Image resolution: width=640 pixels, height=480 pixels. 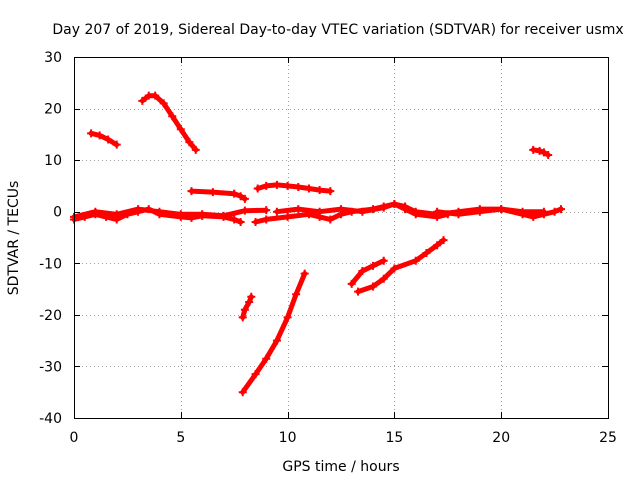 What do you see at coordinates (57, 213) in the screenshot?
I see `y-tick-label: 0` at bounding box center [57, 213].